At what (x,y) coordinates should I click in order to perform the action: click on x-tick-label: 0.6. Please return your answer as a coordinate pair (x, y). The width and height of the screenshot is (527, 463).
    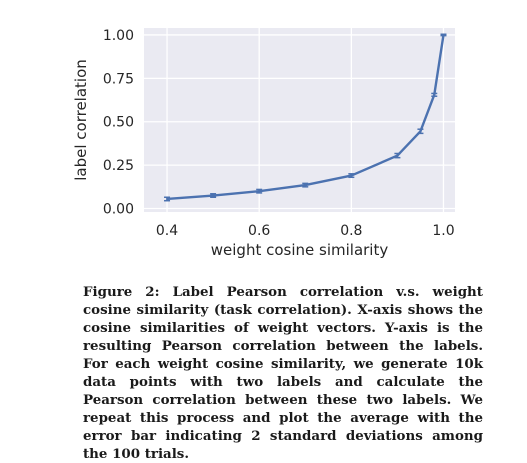
    Looking at the image, I should click on (259, 231).